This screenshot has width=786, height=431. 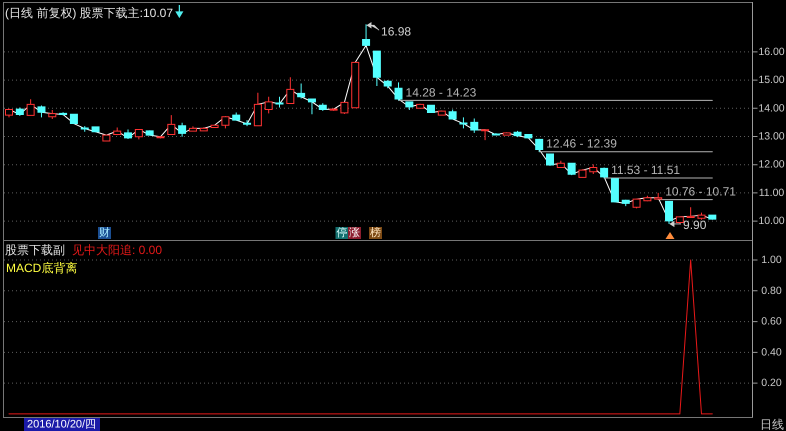 What do you see at coordinates (771, 52) in the screenshot?
I see `y-tick-label: 16.00` at bounding box center [771, 52].